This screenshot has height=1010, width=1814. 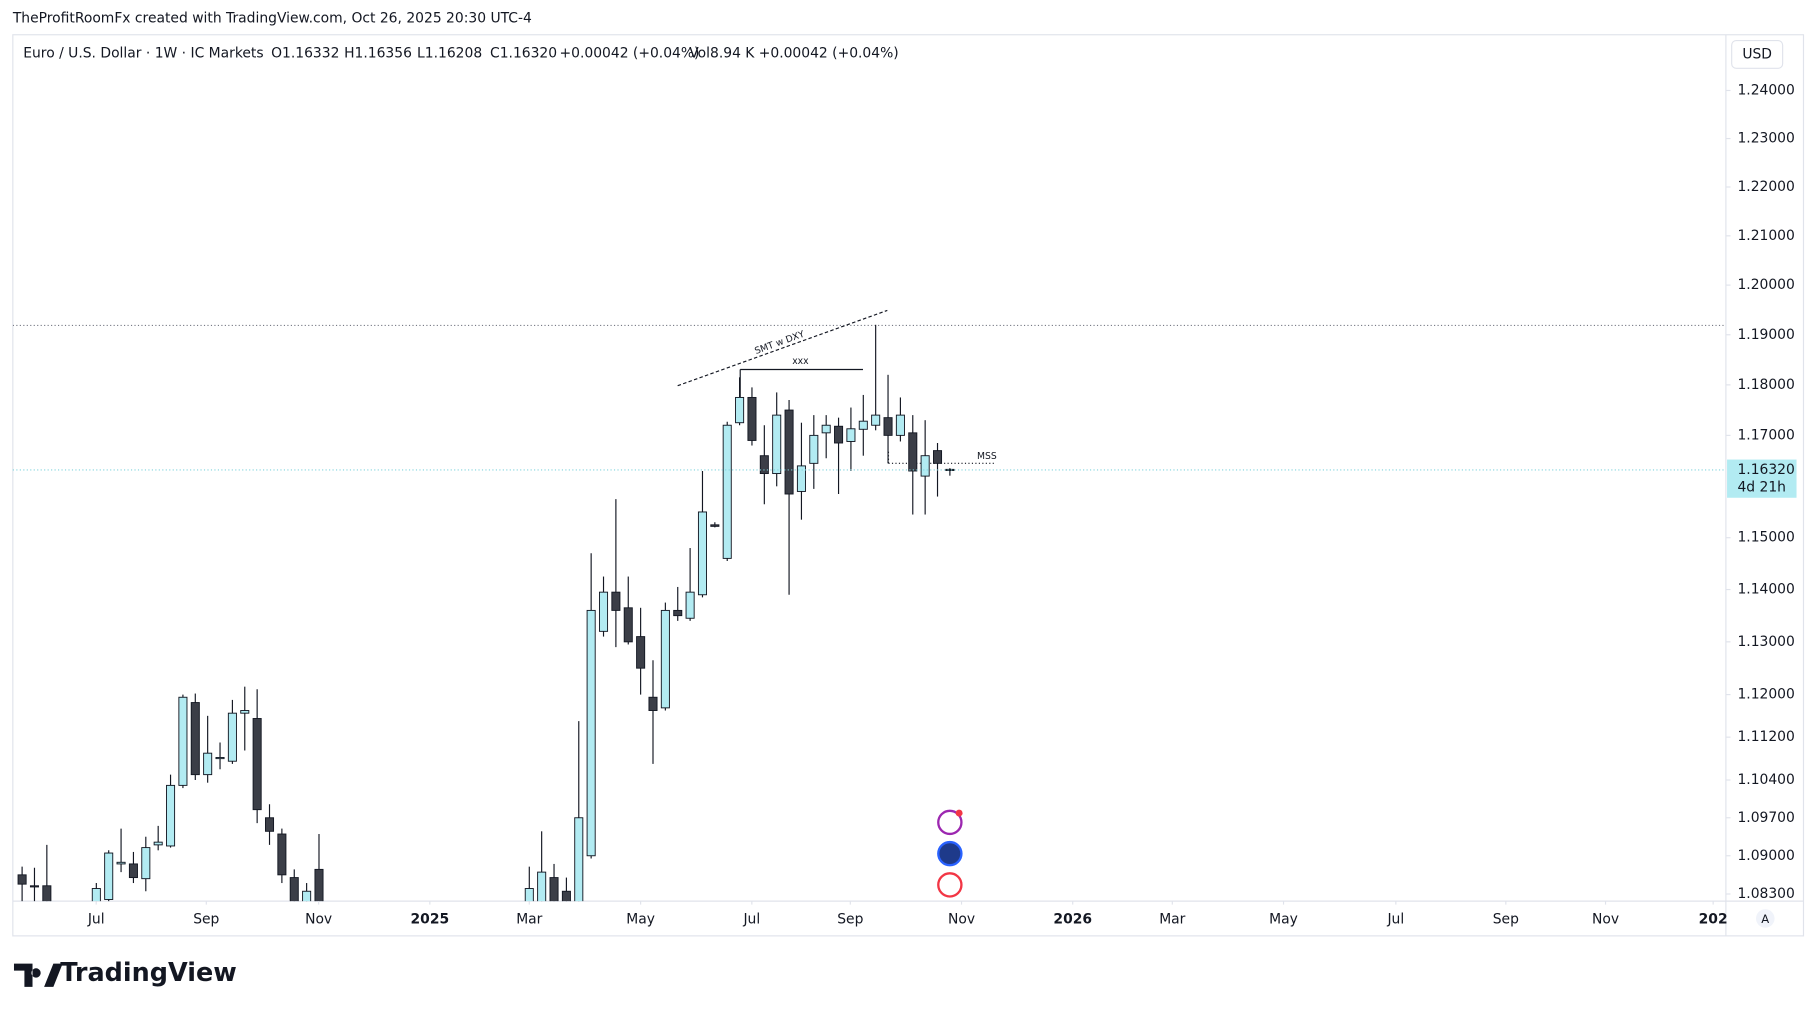 What do you see at coordinates (987, 456) in the screenshot?
I see `annotation: MSS` at bounding box center [987, 456].